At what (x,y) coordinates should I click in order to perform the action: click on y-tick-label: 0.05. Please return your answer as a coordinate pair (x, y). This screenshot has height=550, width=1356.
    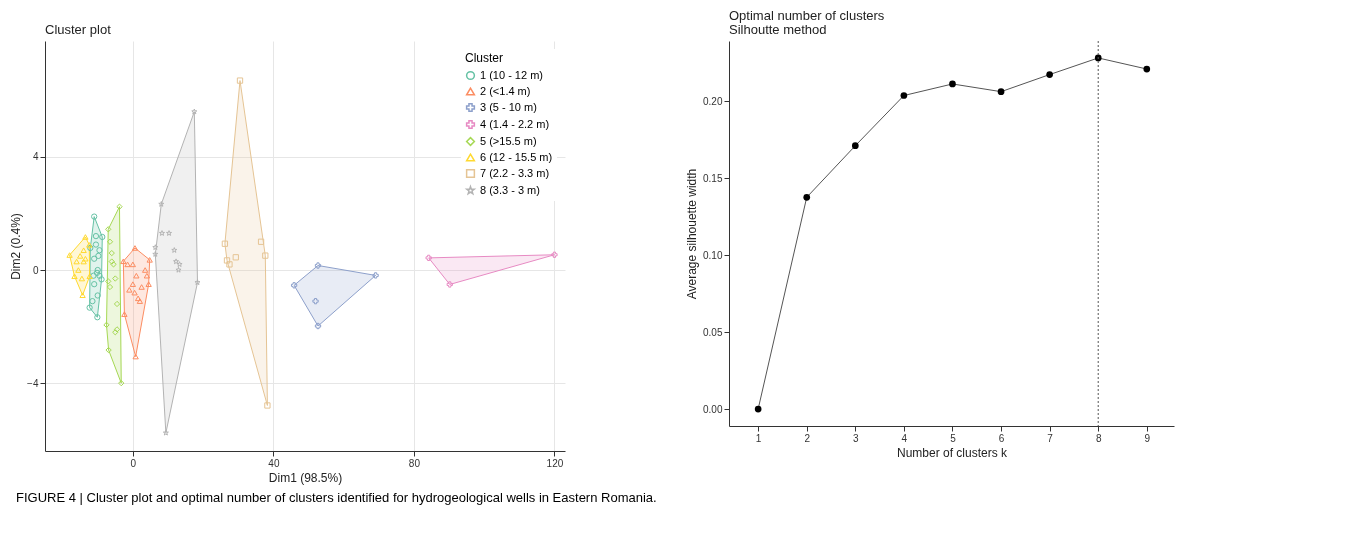
    Looking at the image, I should click on (713, 332).